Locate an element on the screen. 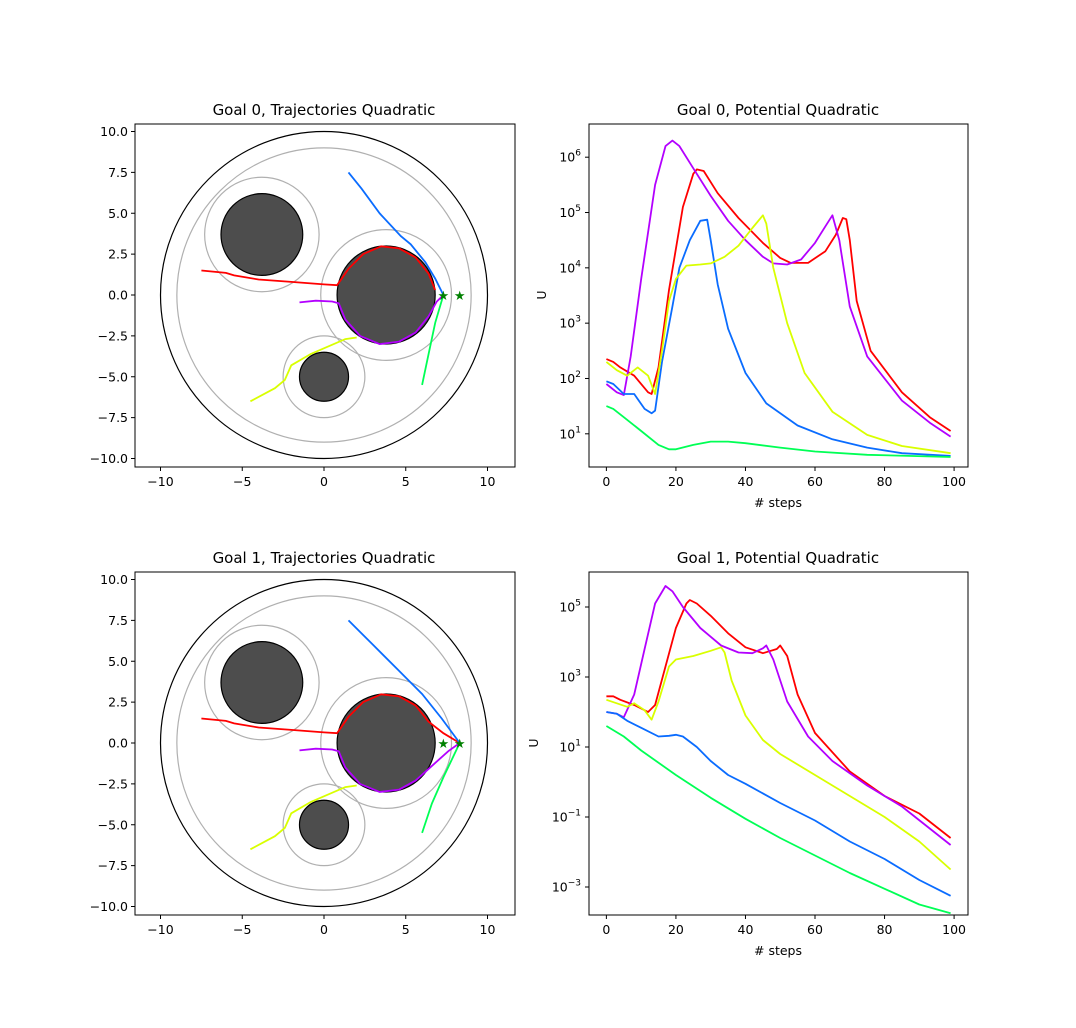  y-tick-label: 10⁶ is located at coordinates (570, 157).